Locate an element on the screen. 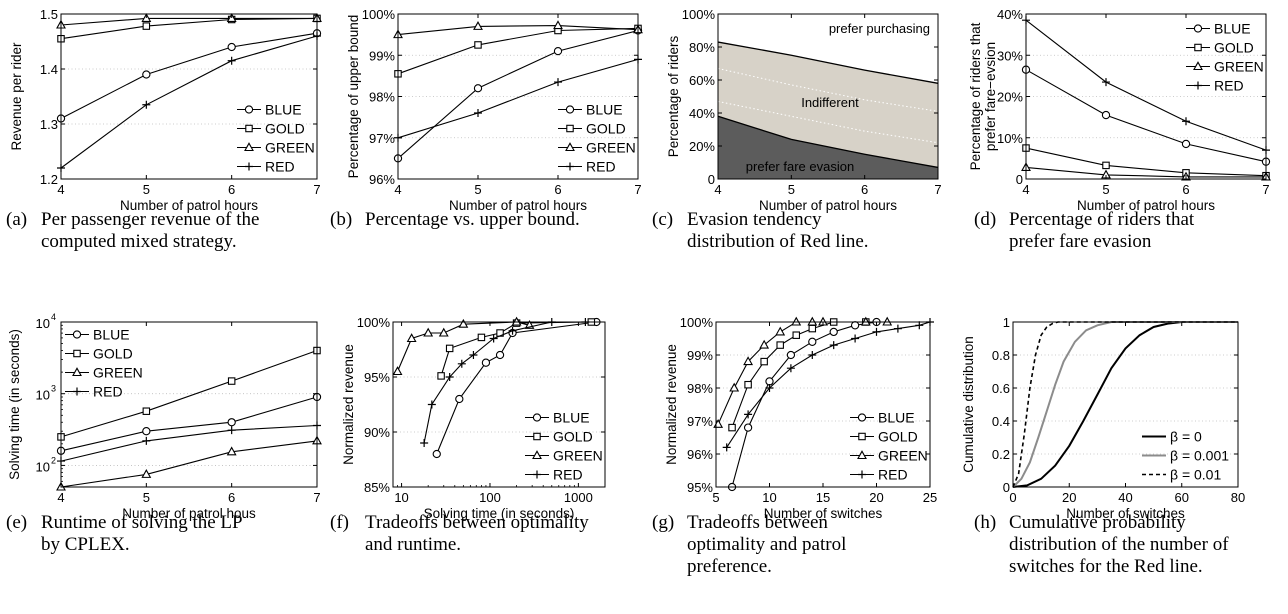 This screenshot has width=1288, height=614. y-tick-label: 95% is located at coordinates (700, 487).